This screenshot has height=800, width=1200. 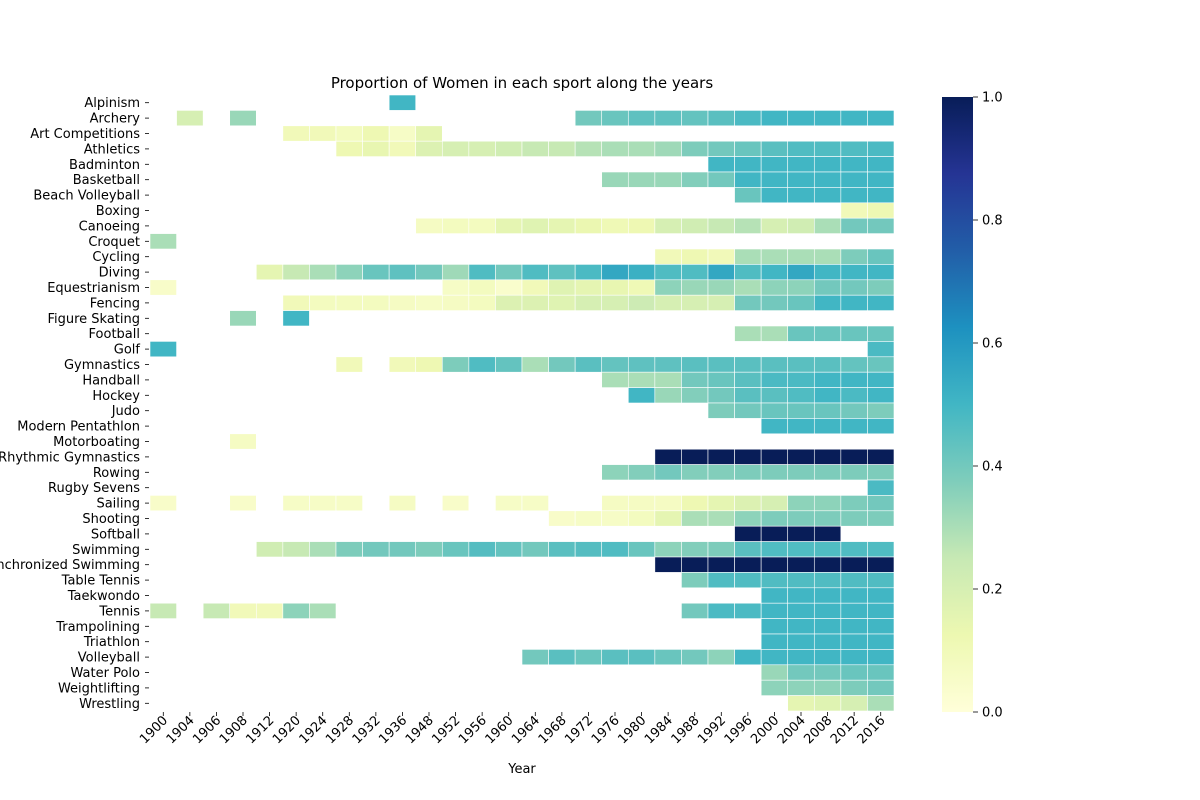 What do you see at coordinates (393, 730) in the screenshot?
I see `x-tick-label: 1936` at bounding box center [393, 730].